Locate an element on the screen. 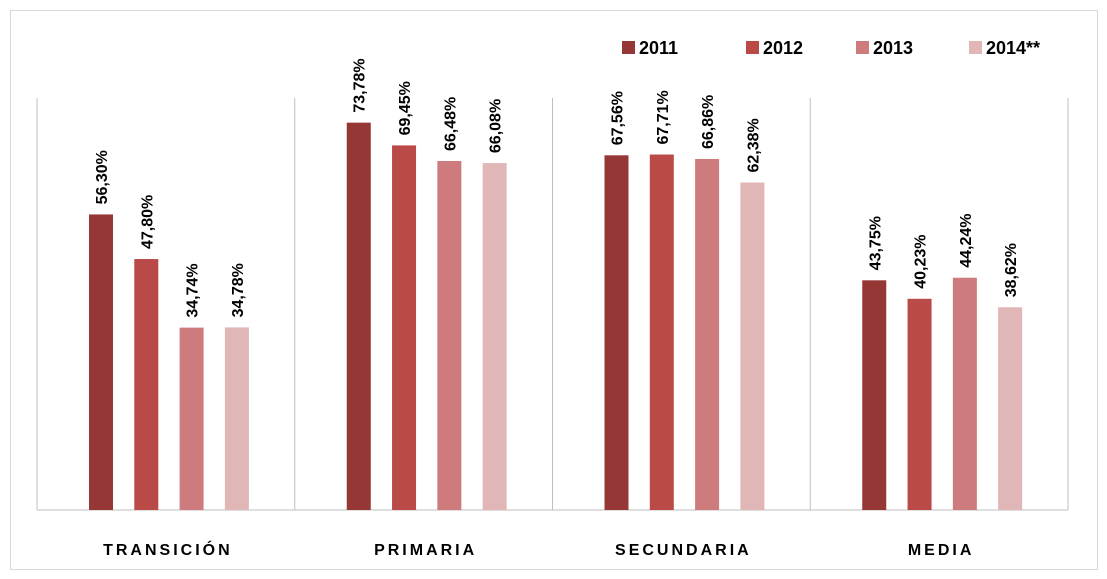 The width and height of the screenshot is (1107, 579). category-label: MEDIA is located at coordinates (941, 550).